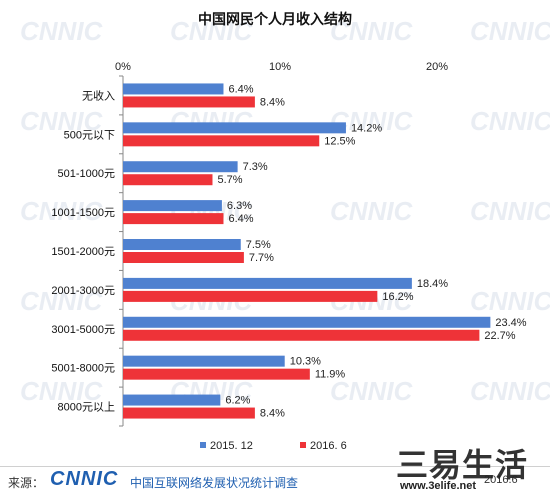  I want to click on category-label: 1001-1500元, so click(83, 213).